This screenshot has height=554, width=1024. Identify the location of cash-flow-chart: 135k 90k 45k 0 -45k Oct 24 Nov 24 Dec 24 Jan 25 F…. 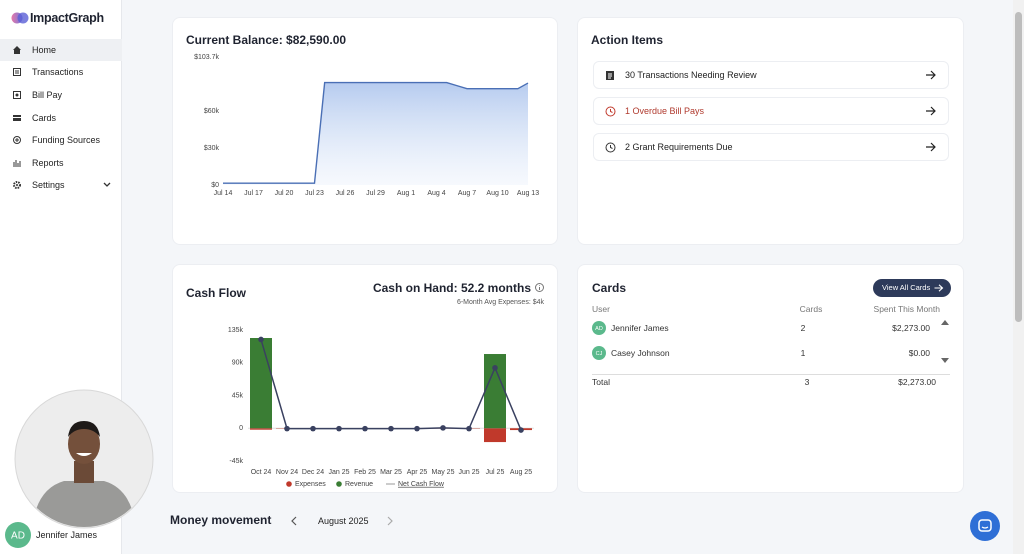
(381, 407).